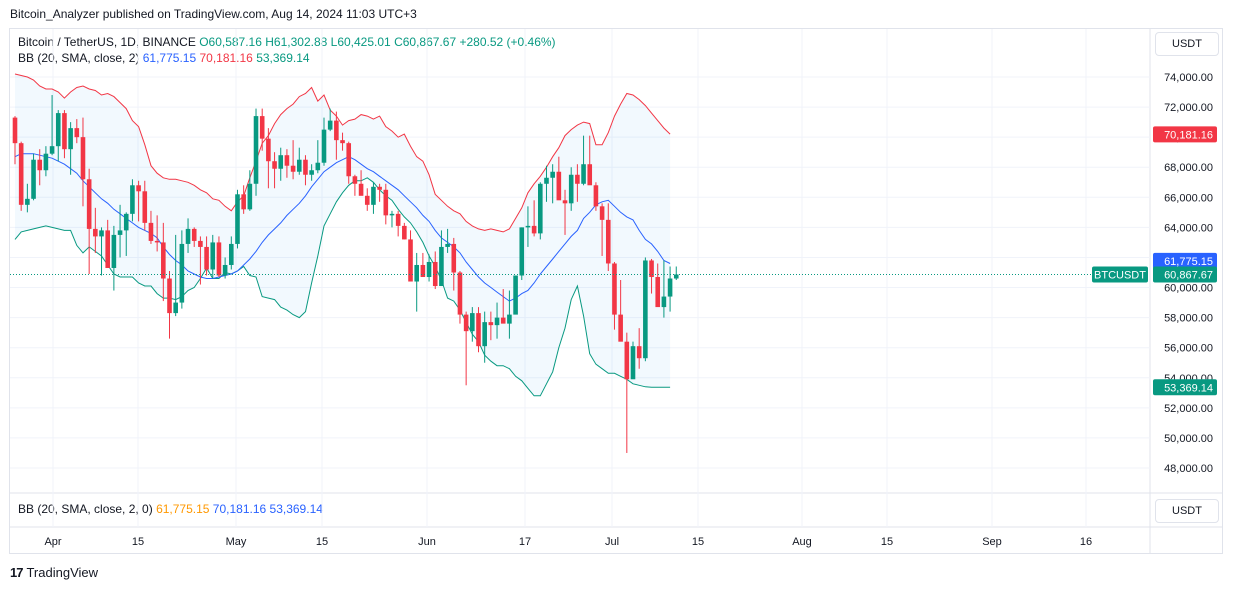 The width and height of the screenshot is (1233, 590). Describe the element at coordinates (239, 509) in the screenshot. I see `sub-bb-value-2: 70,181.16` at that location.